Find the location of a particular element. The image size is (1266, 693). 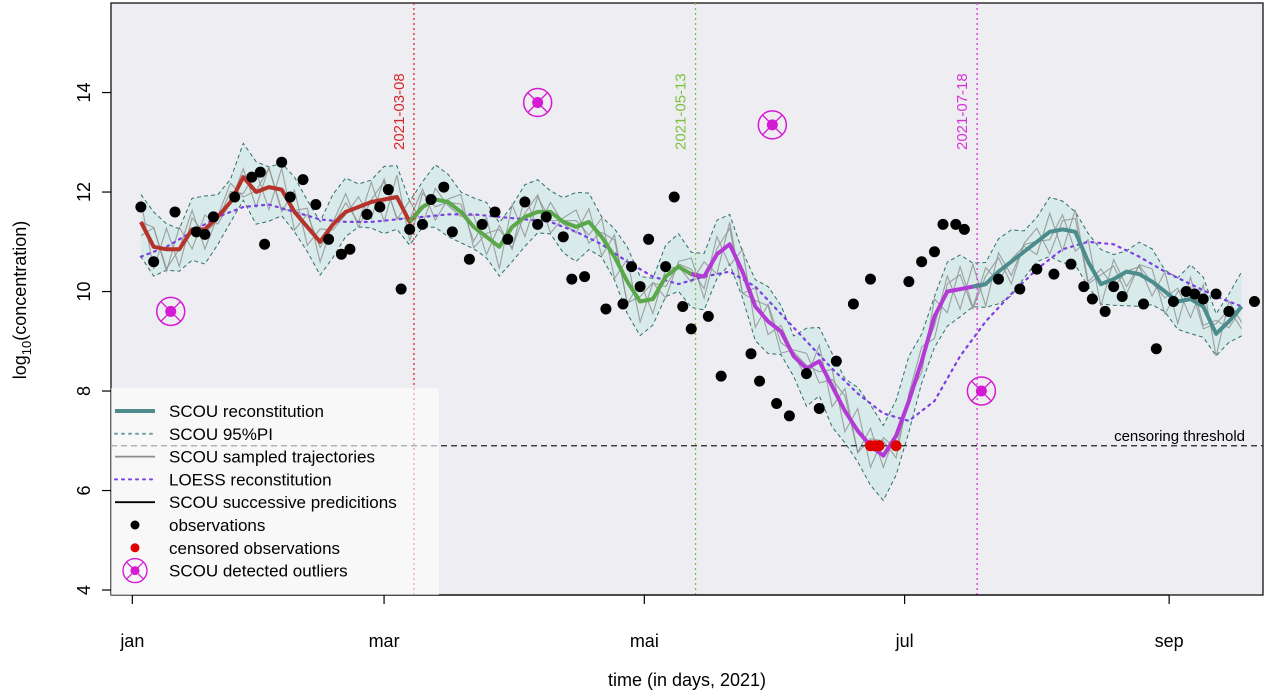

legend-box is located at coordinates (275, 491).